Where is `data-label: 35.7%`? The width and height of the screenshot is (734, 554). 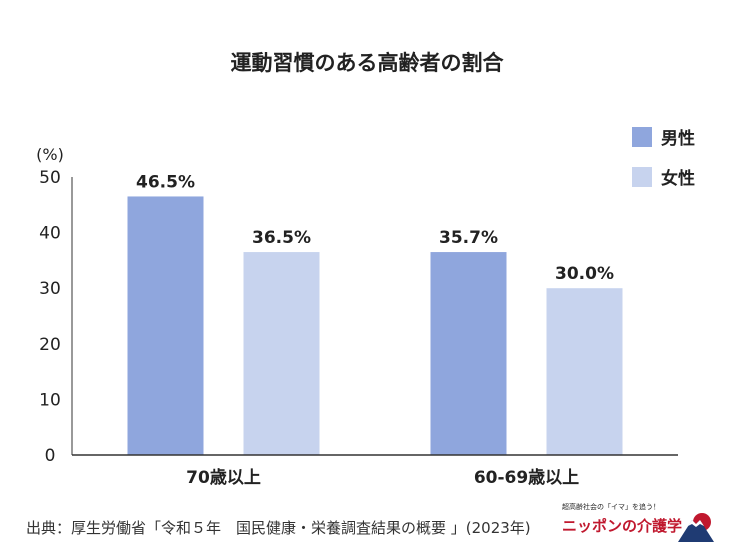
data-label: 35.7% is located at coordinates (468, 238).